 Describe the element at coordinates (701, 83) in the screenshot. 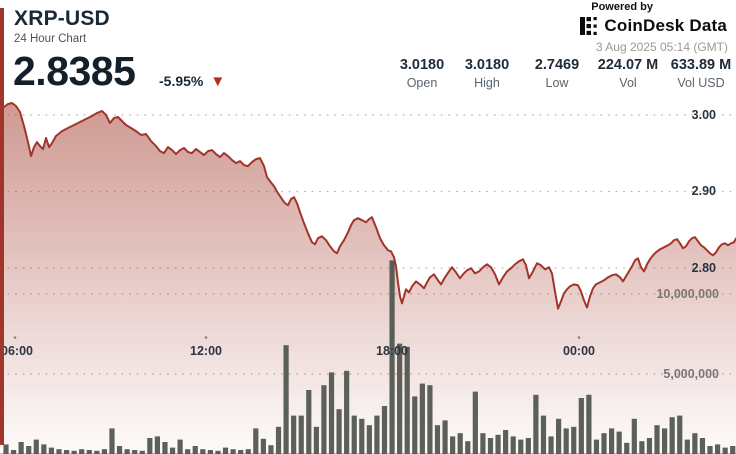

I see `stat-vol-usd-label: Vol USD` at that location.